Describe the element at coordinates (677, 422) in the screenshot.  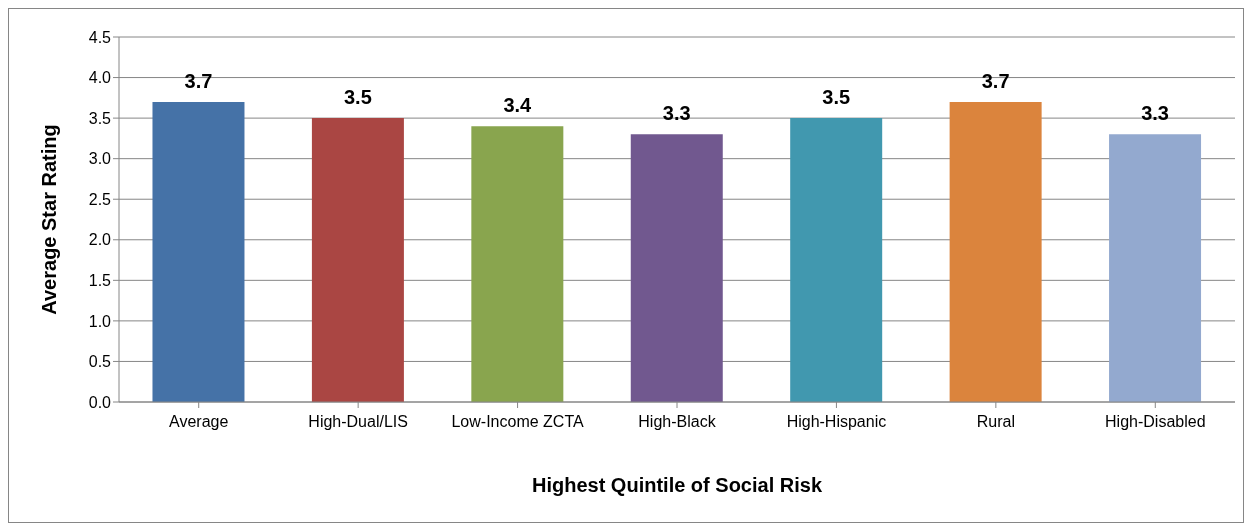
I see `x-tick-label: High-Black` at that location.